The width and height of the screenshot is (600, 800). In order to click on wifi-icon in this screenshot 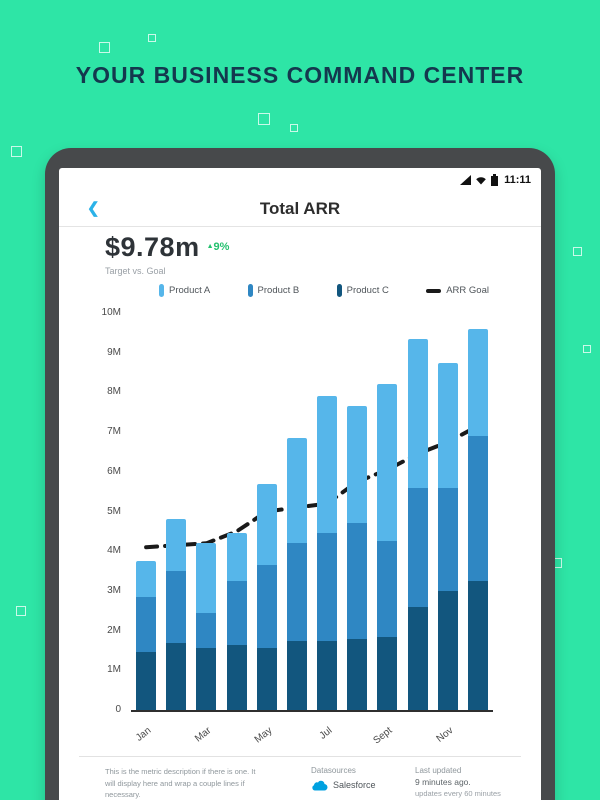, I will do `click(481, 181)`.